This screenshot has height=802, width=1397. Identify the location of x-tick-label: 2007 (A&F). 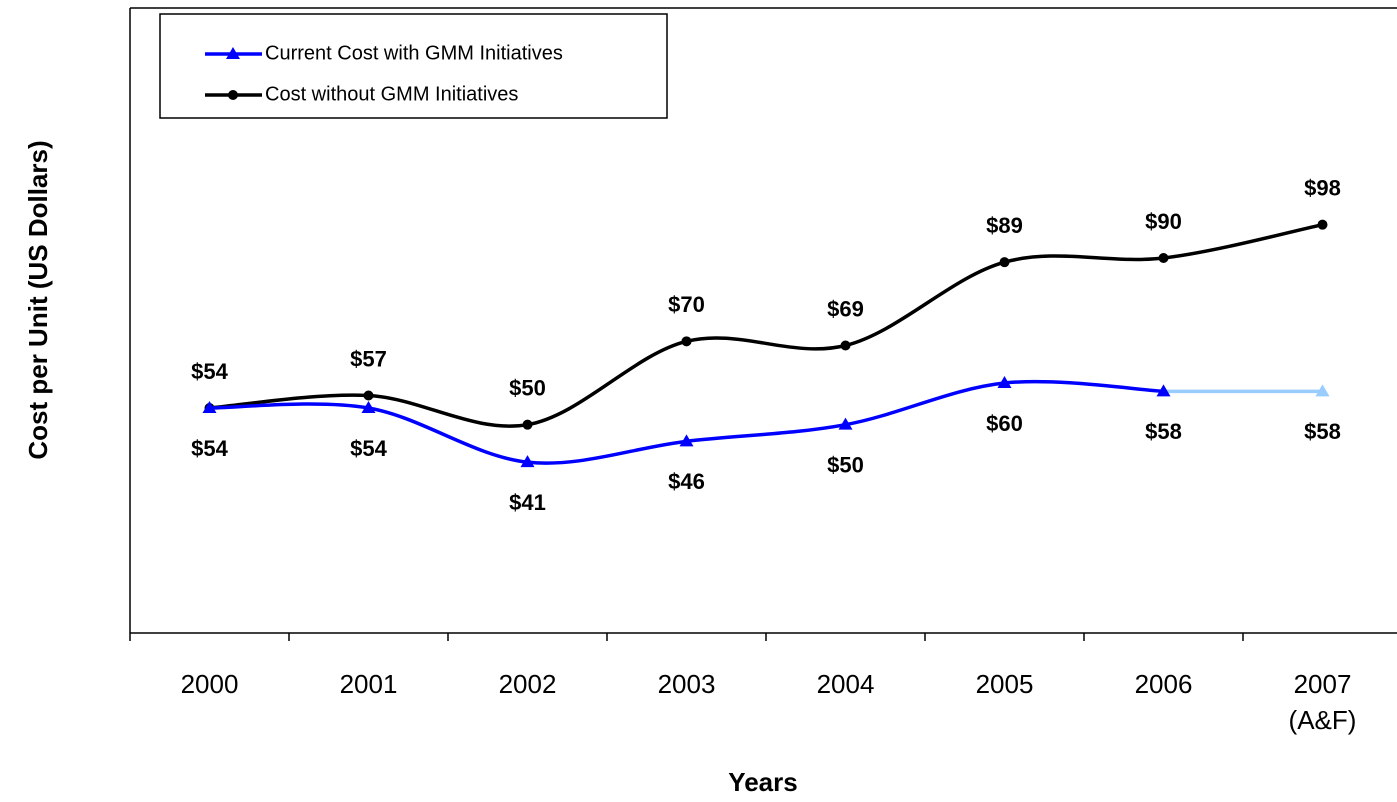
(1323, 702).